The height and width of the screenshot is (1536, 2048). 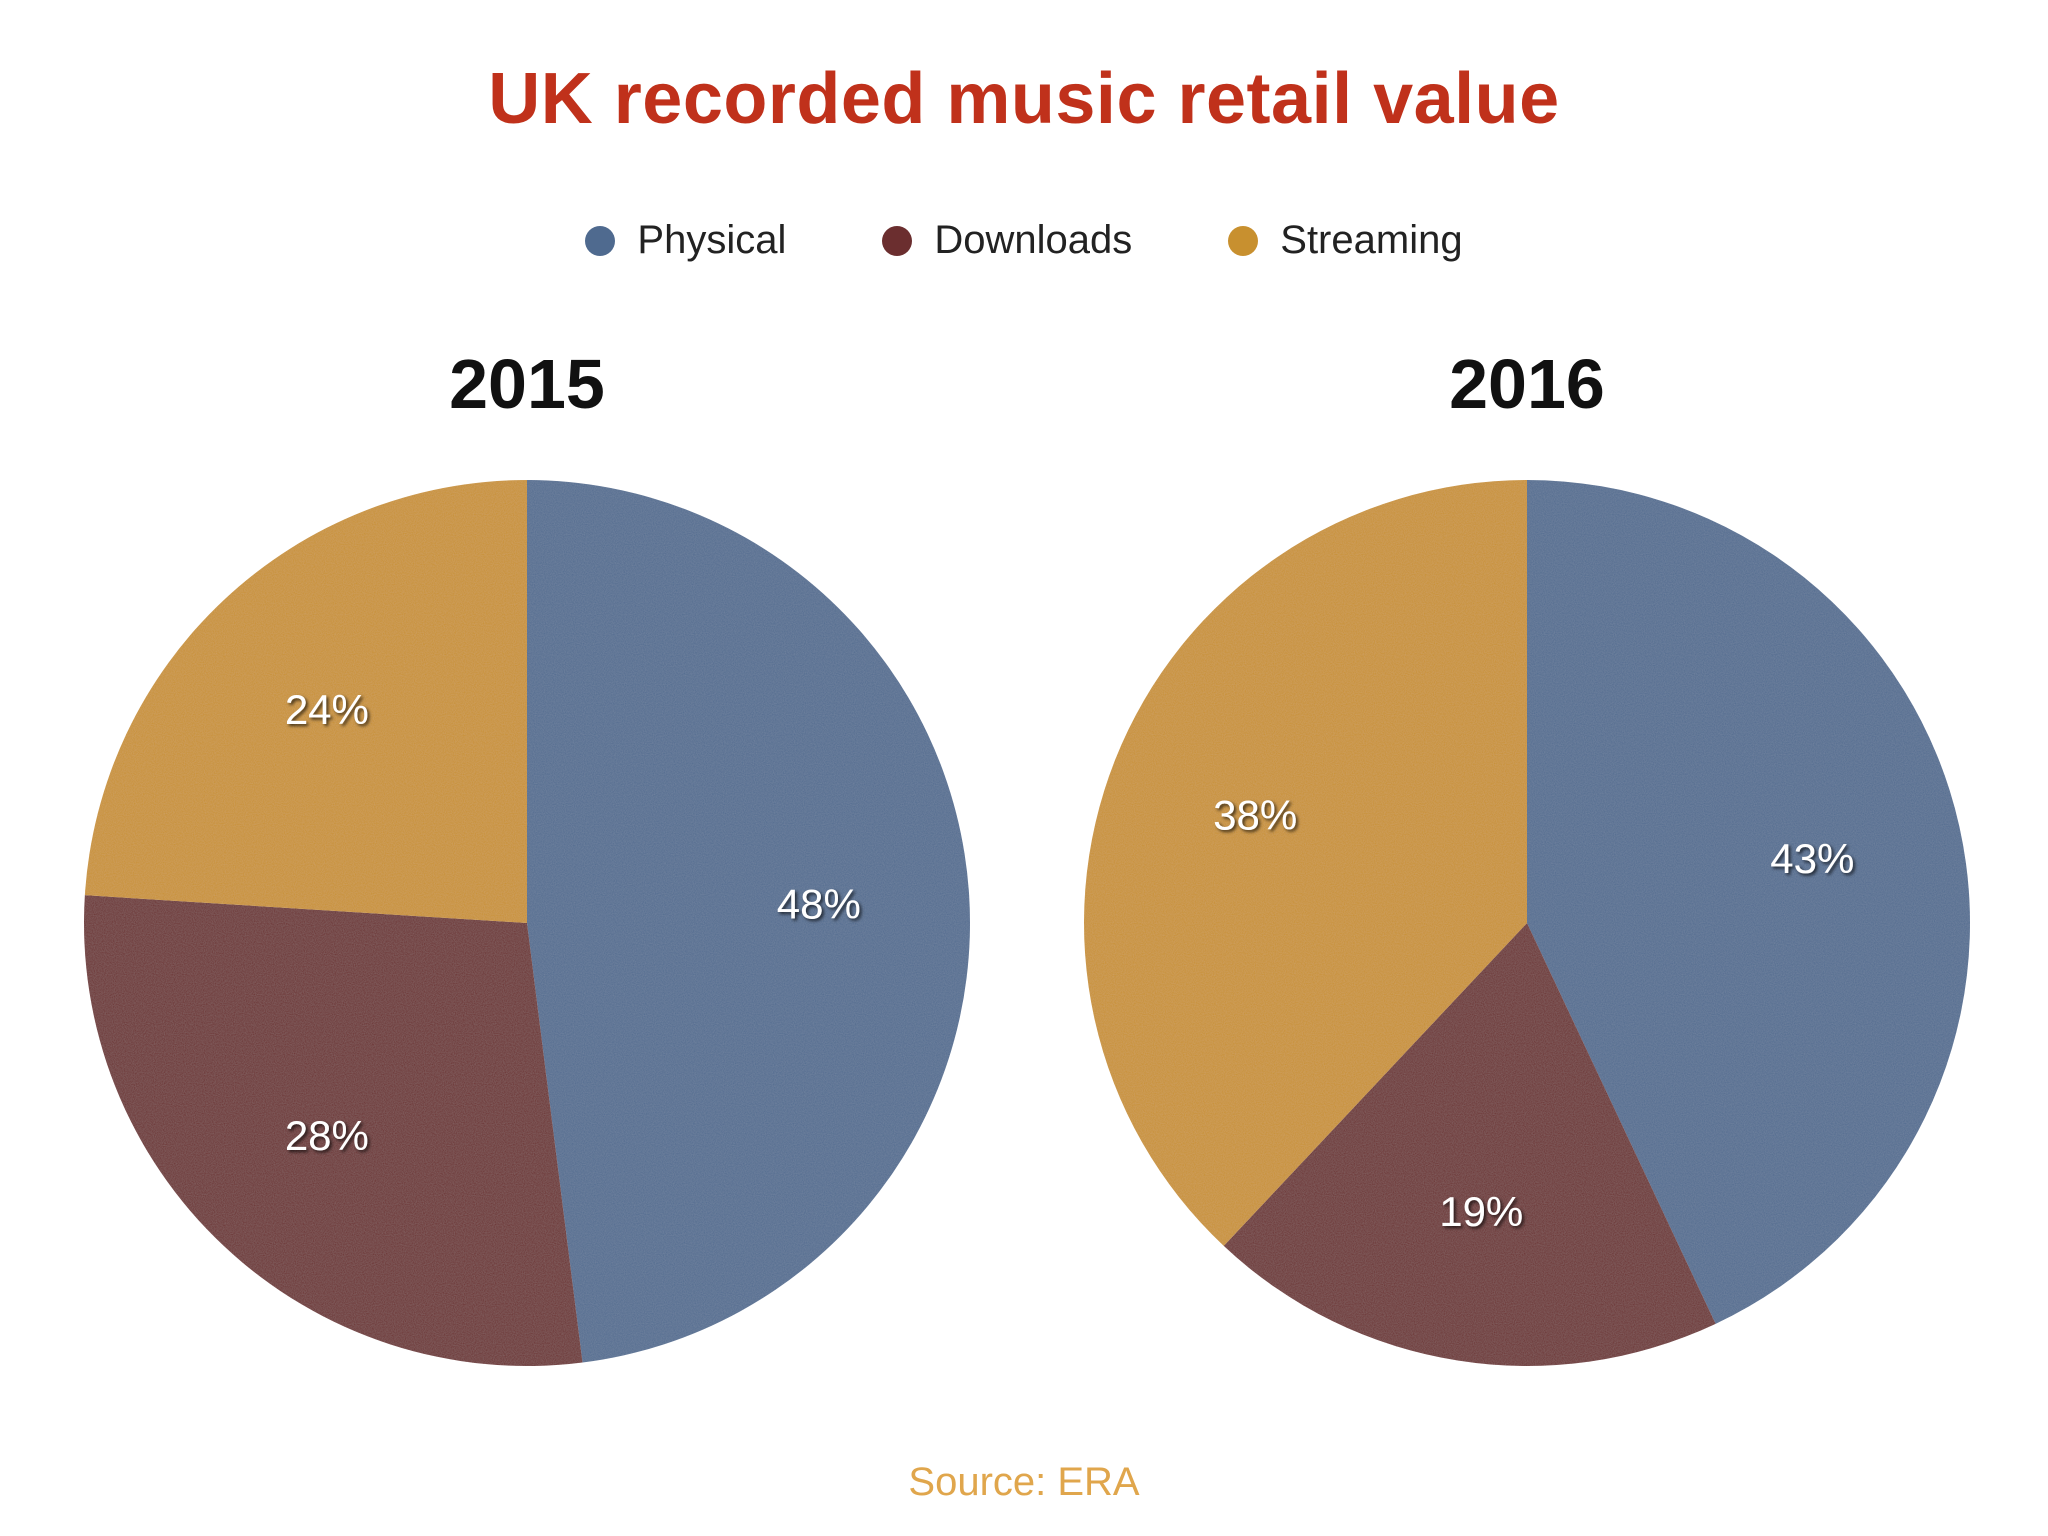 What do you see at coordinates (327, 1135) in the screenshot?
I see `slice-label-2015-downloads: 28%` at bounding box center [327, 1135].